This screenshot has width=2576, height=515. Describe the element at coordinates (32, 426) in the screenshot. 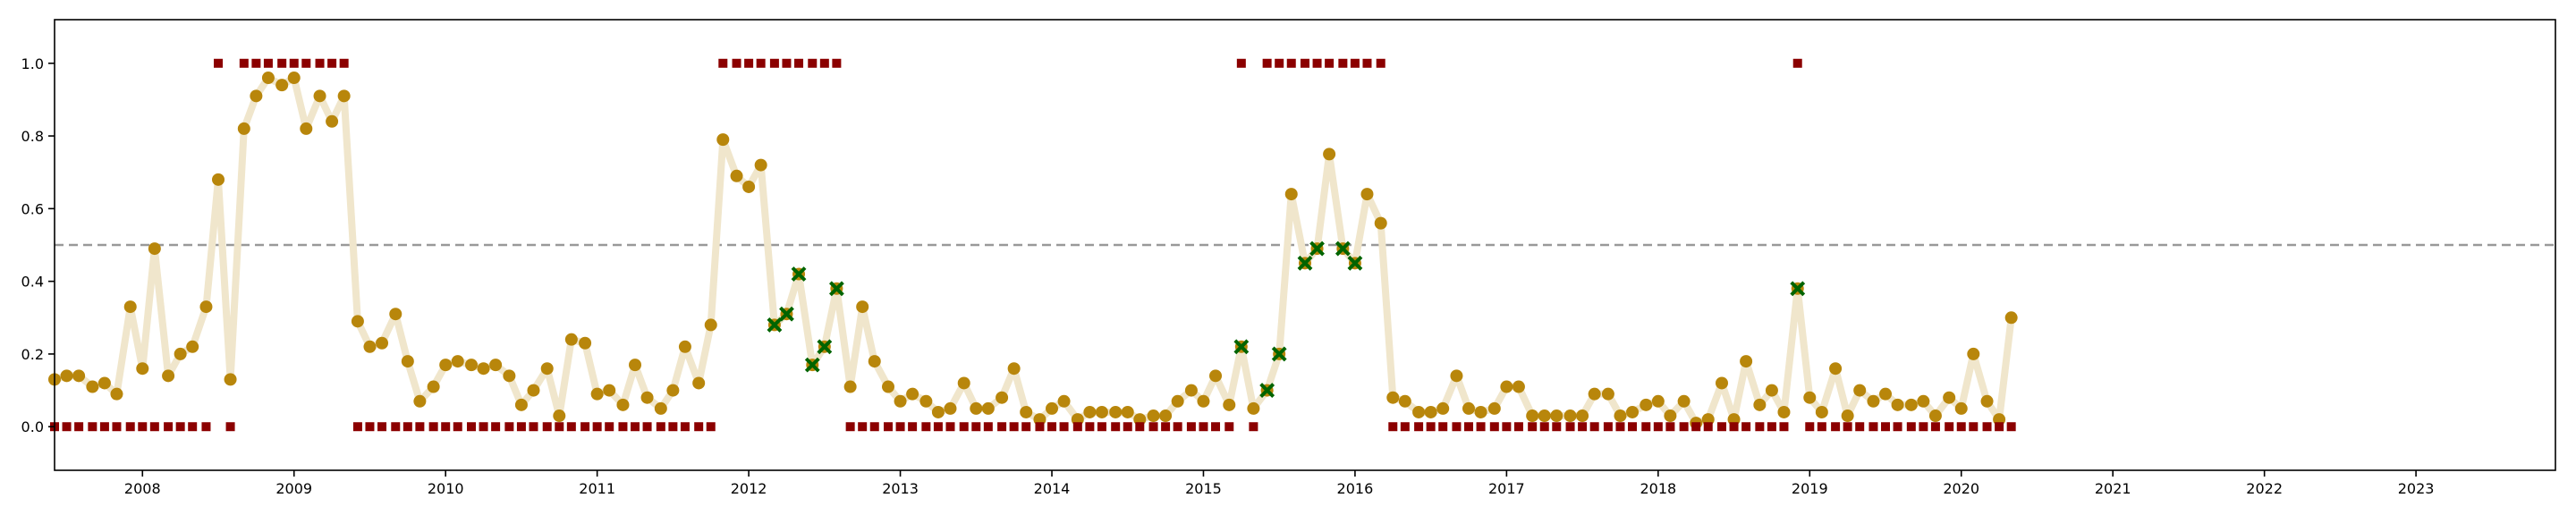

I see `y-tick-label: 0.0` at that location.